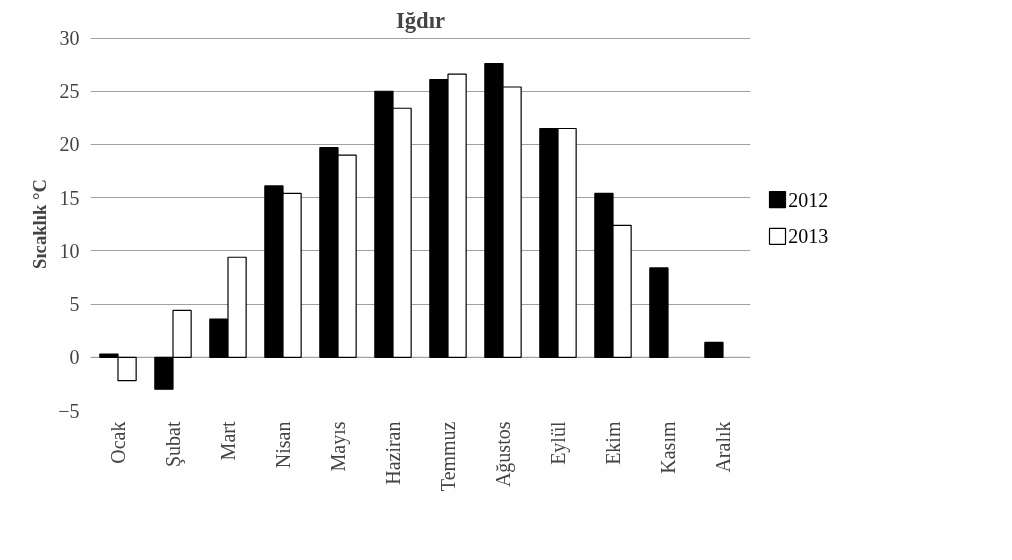 The image size is (1012, 560). What do you see at coordinates (69, 38) in the screenshot?
I see `y-tick-label: 30` at bounding box center [69, 38].